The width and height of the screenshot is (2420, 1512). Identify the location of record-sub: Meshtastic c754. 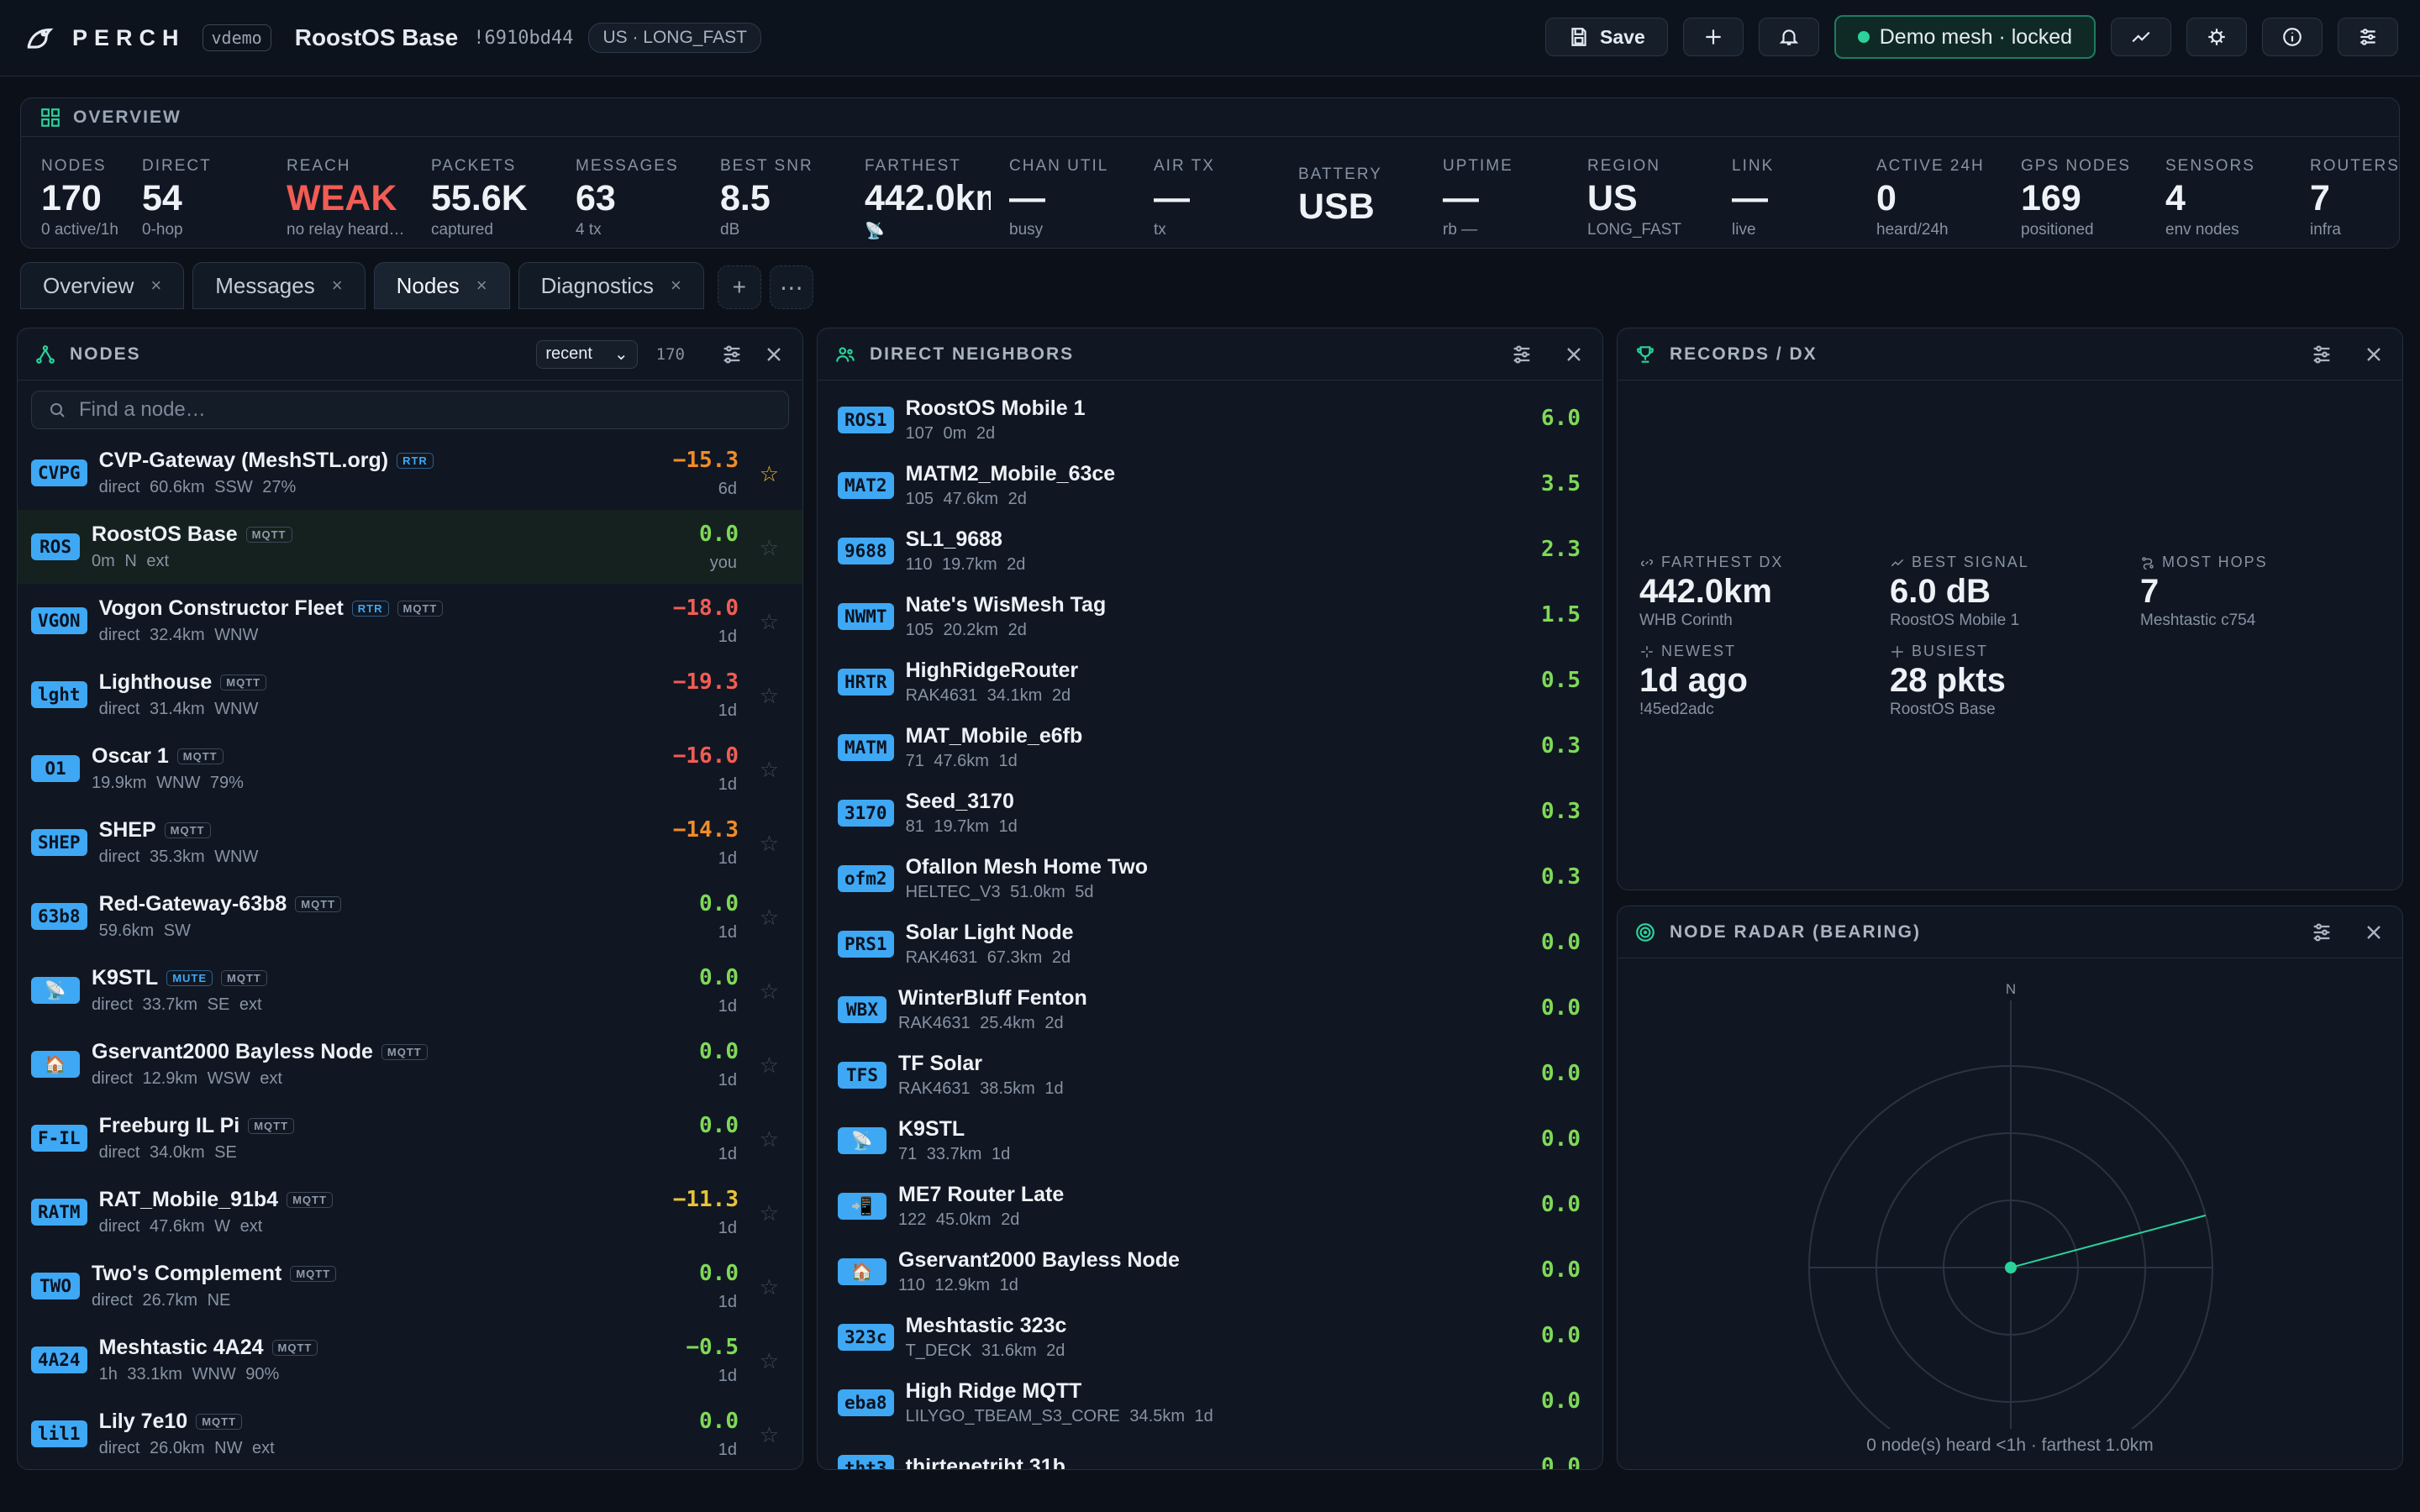
(2198, 620).